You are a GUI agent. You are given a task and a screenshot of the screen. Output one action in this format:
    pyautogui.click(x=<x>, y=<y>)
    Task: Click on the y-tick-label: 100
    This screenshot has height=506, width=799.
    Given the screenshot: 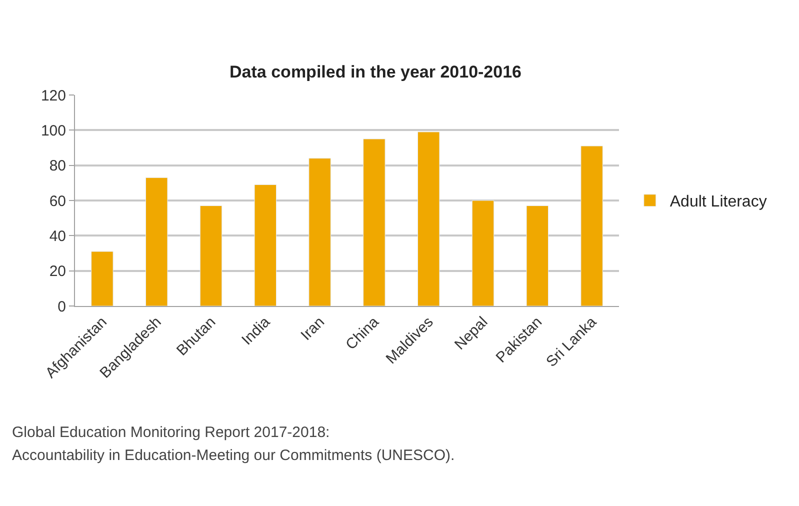 What is the action you would take?
    pyautogui.click(x=53, y=131)
    